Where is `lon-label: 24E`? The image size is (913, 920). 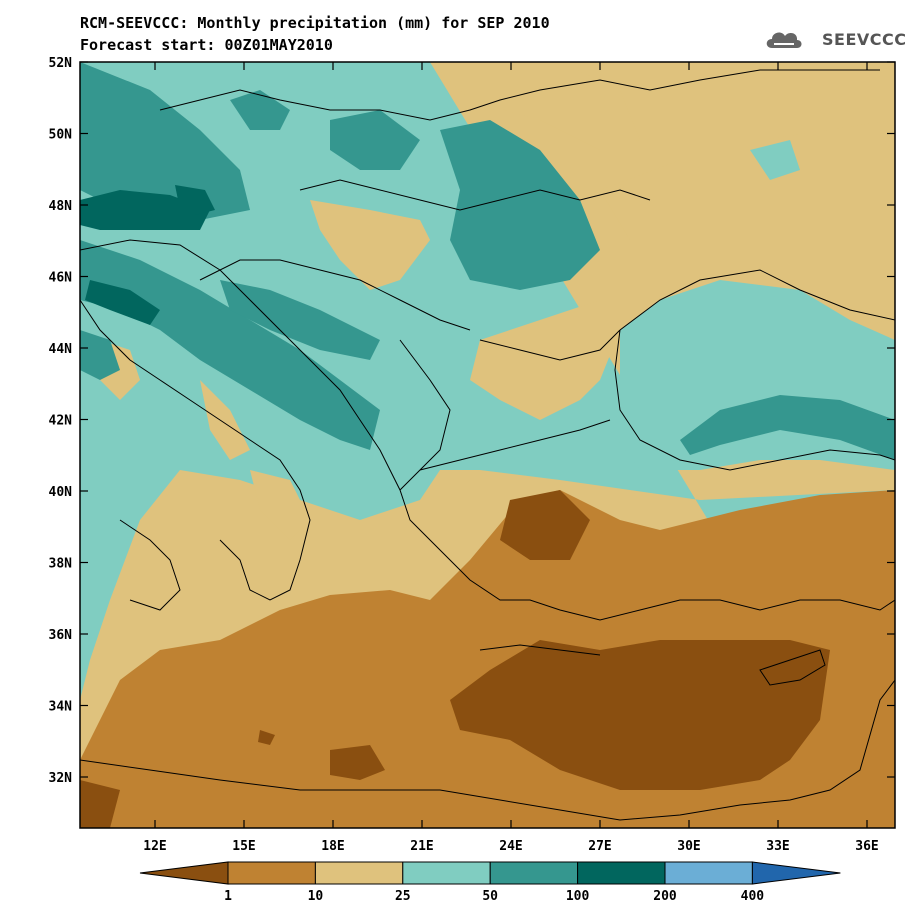 lon-label: 24E is located at coordinates (510, 846).